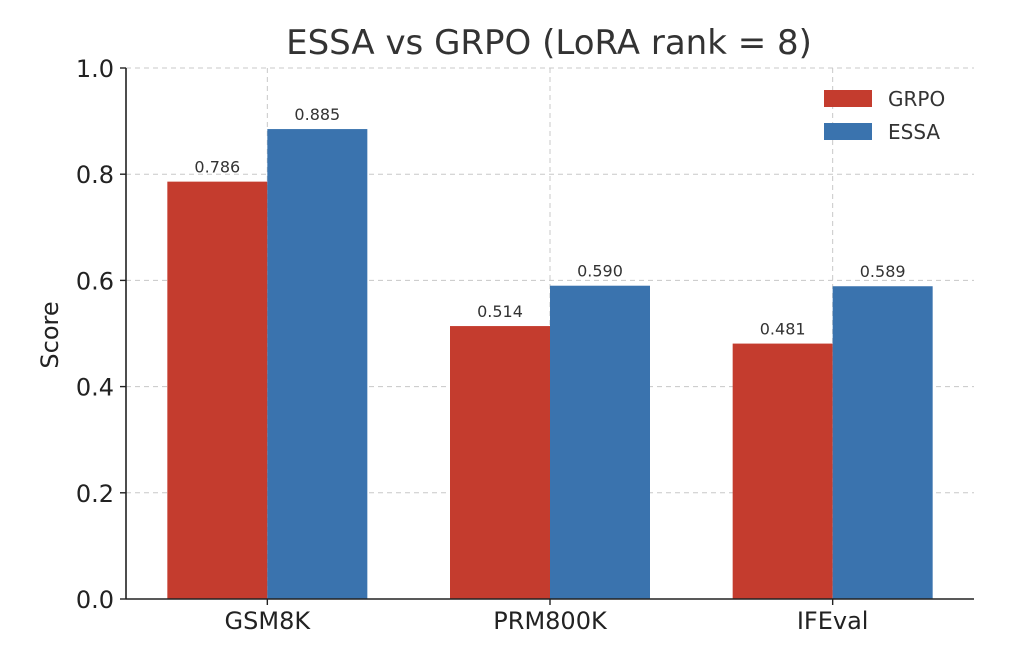  Describe the element at coordinates (783, 329) in the screenshot. I see `data-label-grpo-ifeval: 0.481` at that location.